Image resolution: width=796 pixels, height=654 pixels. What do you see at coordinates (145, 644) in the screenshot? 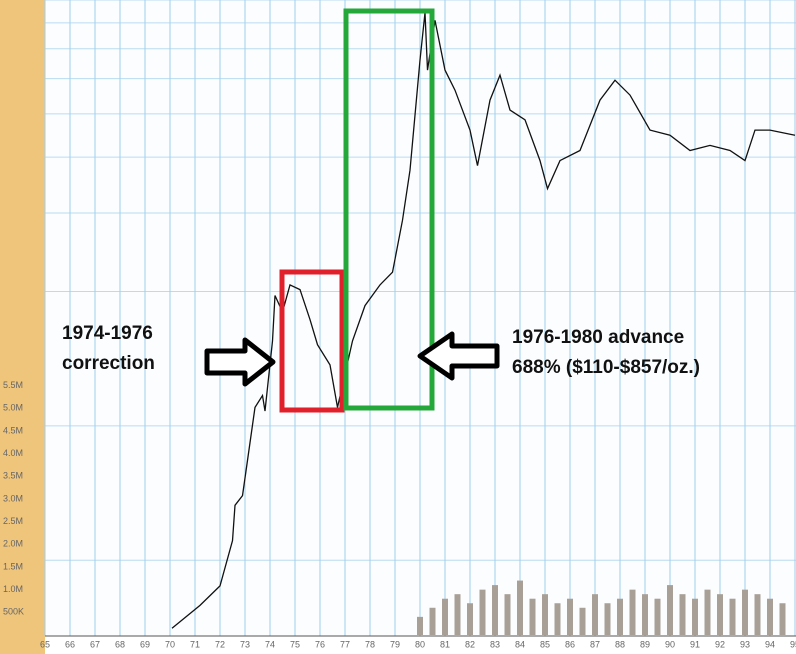
I see `x-tick-label: 69` at bounding box center [145, 644].